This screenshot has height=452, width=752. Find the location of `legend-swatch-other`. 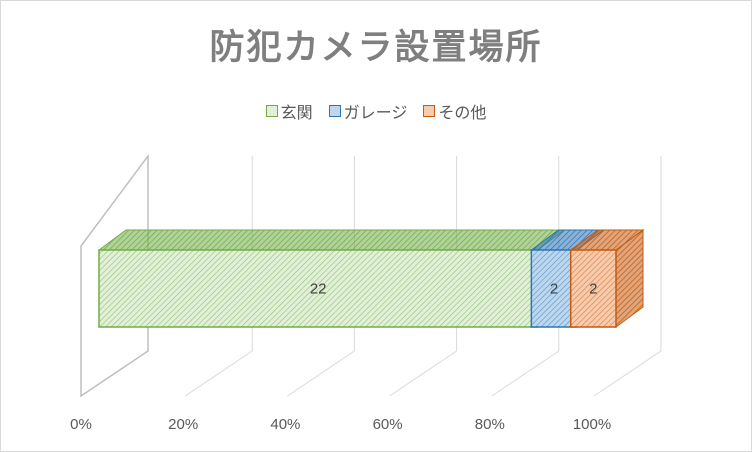

legend-swatch-other is located at coordinates (429, 111).